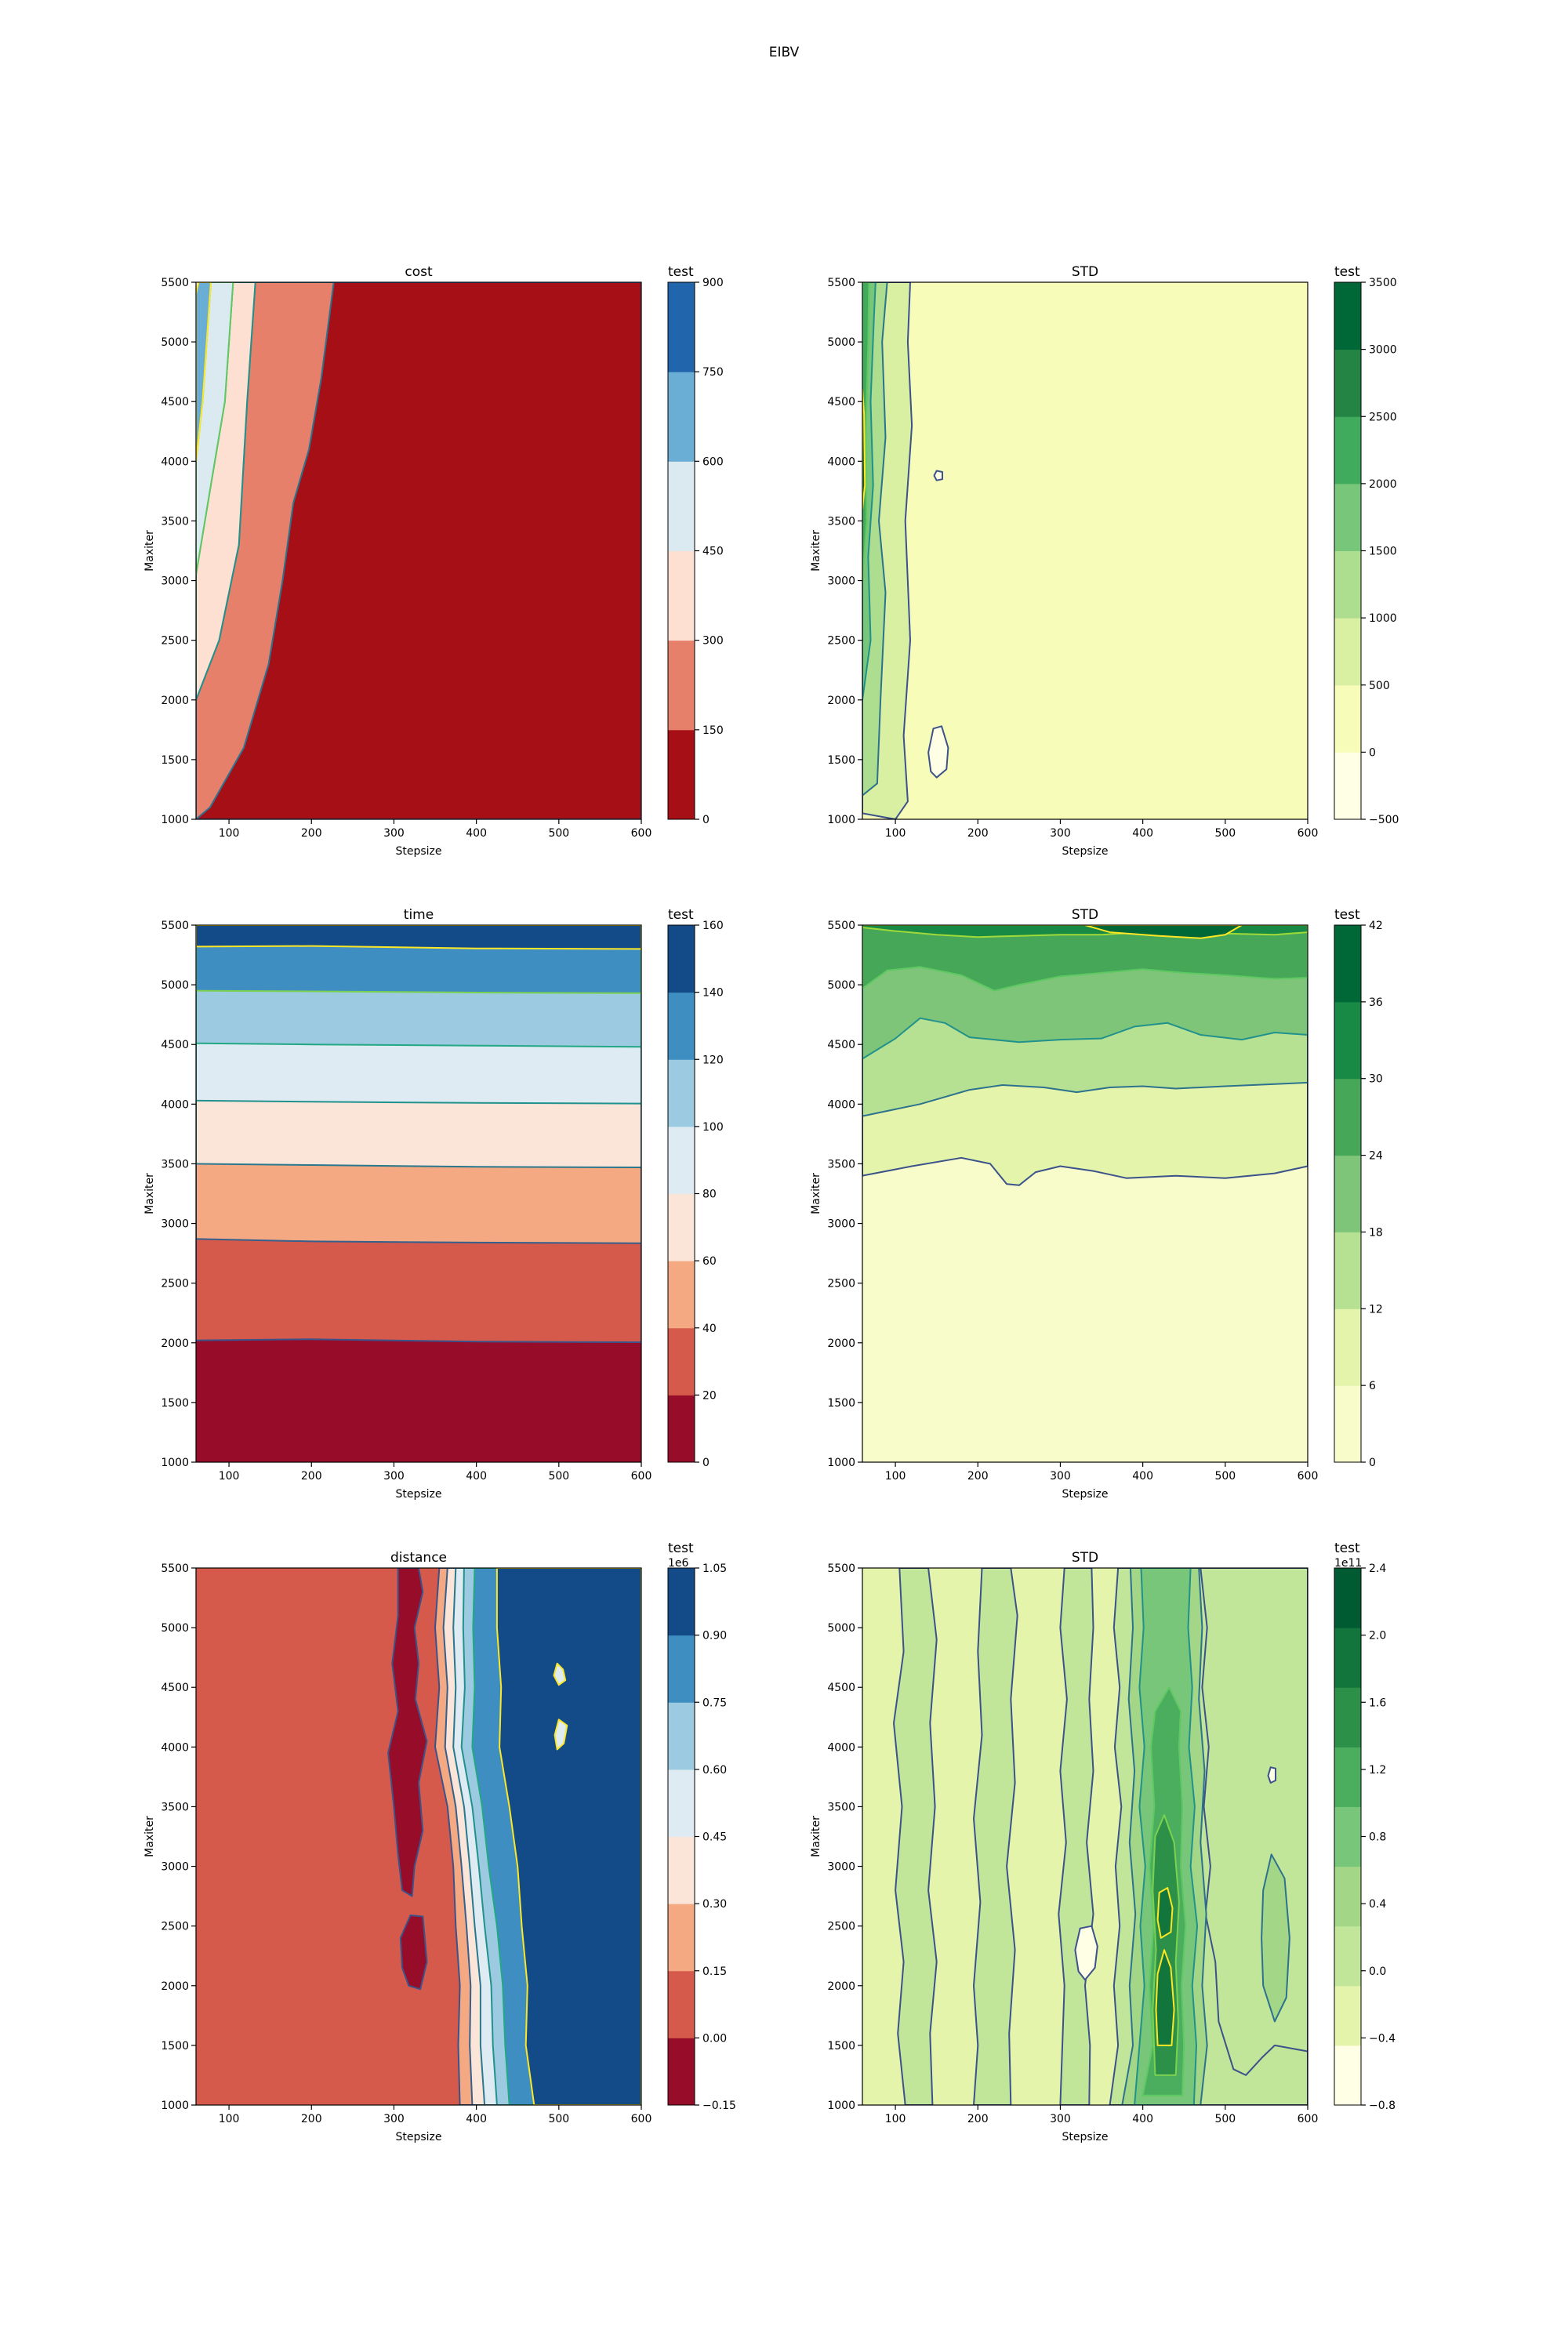 The image size is (1568, 2352). Describe the element at coordinates (419, 272) in the screenshot. I see `chart-title: cost` at that location.